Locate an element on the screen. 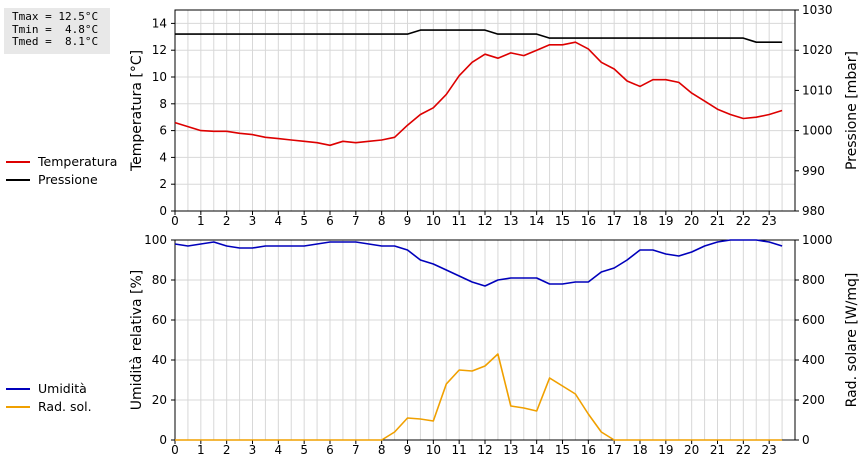 The image size is (860, 460). chart2-xtick-label: 13 is located at coordinates (510, 450).